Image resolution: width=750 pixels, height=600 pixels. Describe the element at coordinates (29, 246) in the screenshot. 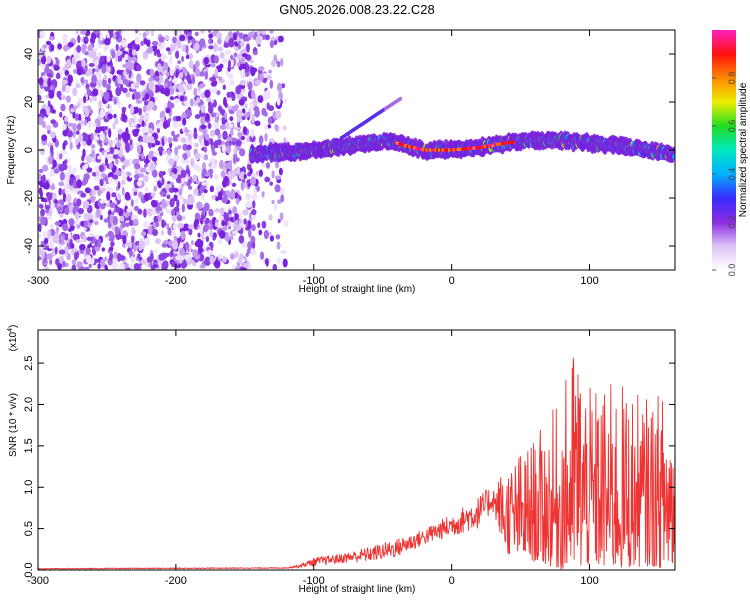

I see `y-tick-label: -40` at that location.